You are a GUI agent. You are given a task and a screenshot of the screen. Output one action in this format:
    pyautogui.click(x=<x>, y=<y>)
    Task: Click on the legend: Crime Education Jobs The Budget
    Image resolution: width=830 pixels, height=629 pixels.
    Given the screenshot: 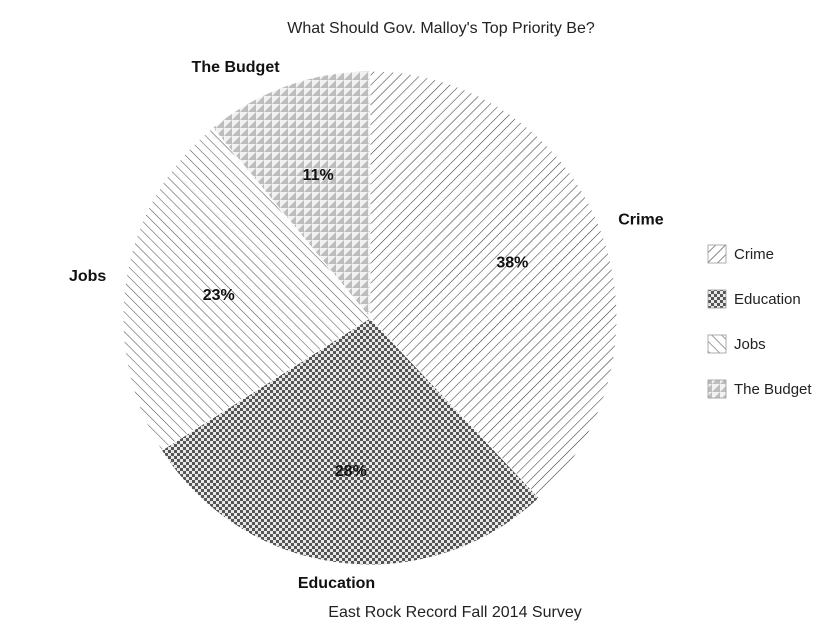 What is the action you would take?
    pyautogui.click(x=759, y=321)
    